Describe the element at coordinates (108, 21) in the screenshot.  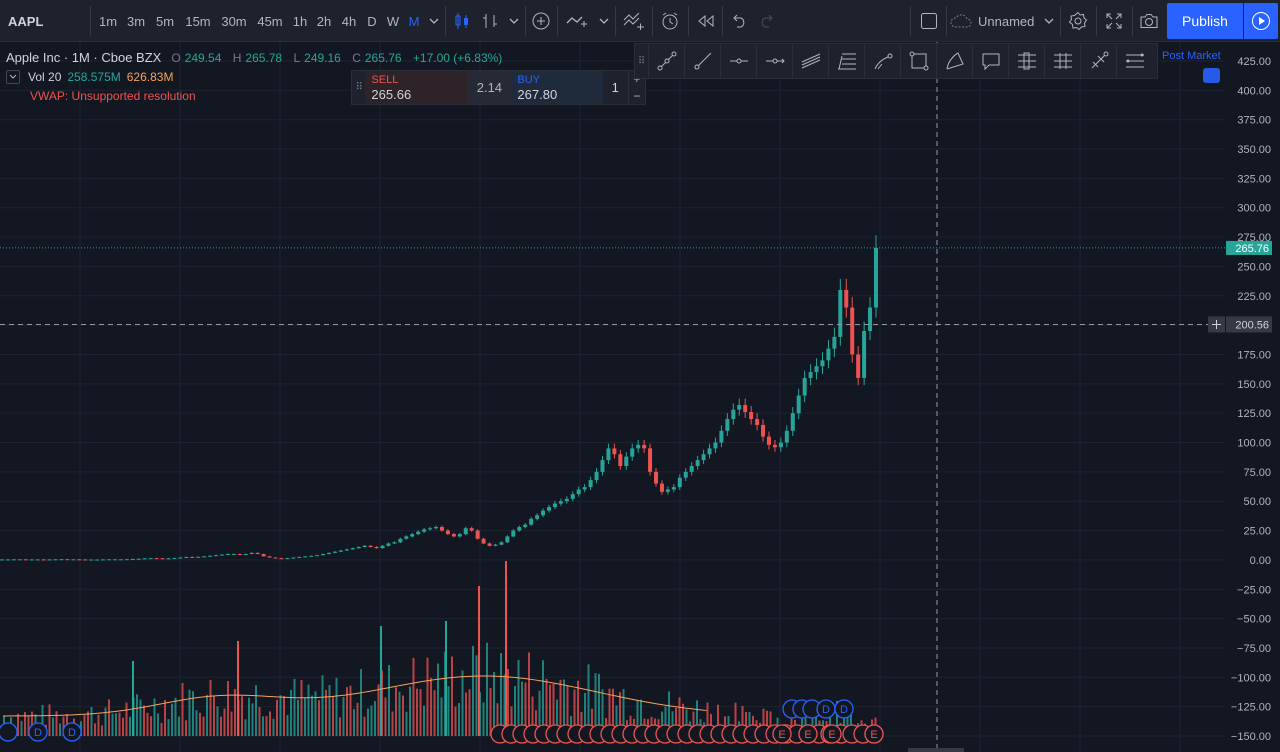
I see `interval-1m: 1m` at that location.